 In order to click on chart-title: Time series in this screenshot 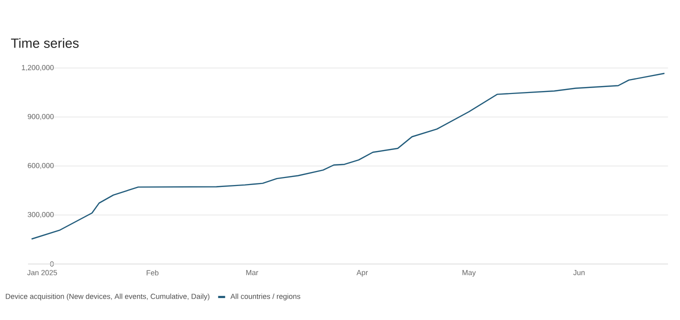, I will do `click(45, 43)`.